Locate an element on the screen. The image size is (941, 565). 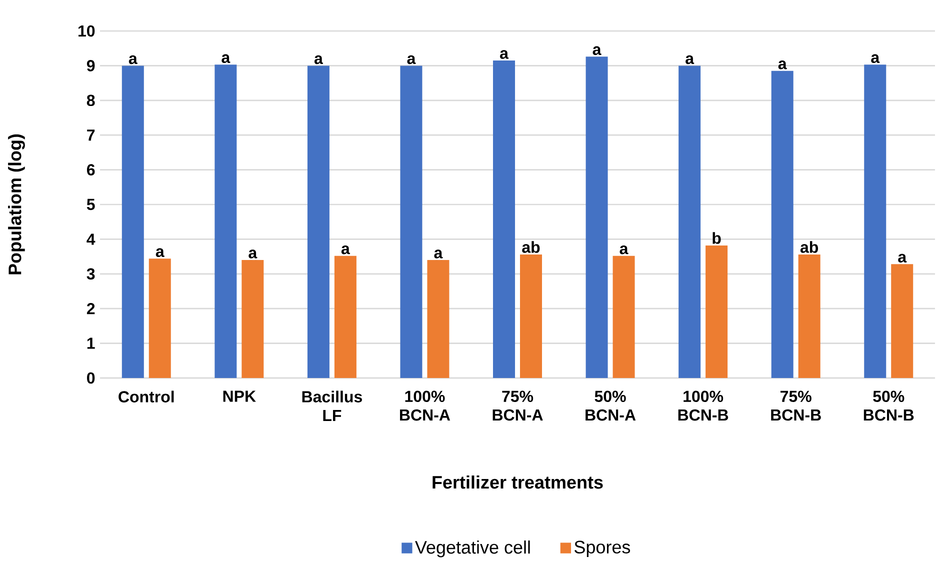
y-tick-label: 5 is located at coordinates (90, 204).